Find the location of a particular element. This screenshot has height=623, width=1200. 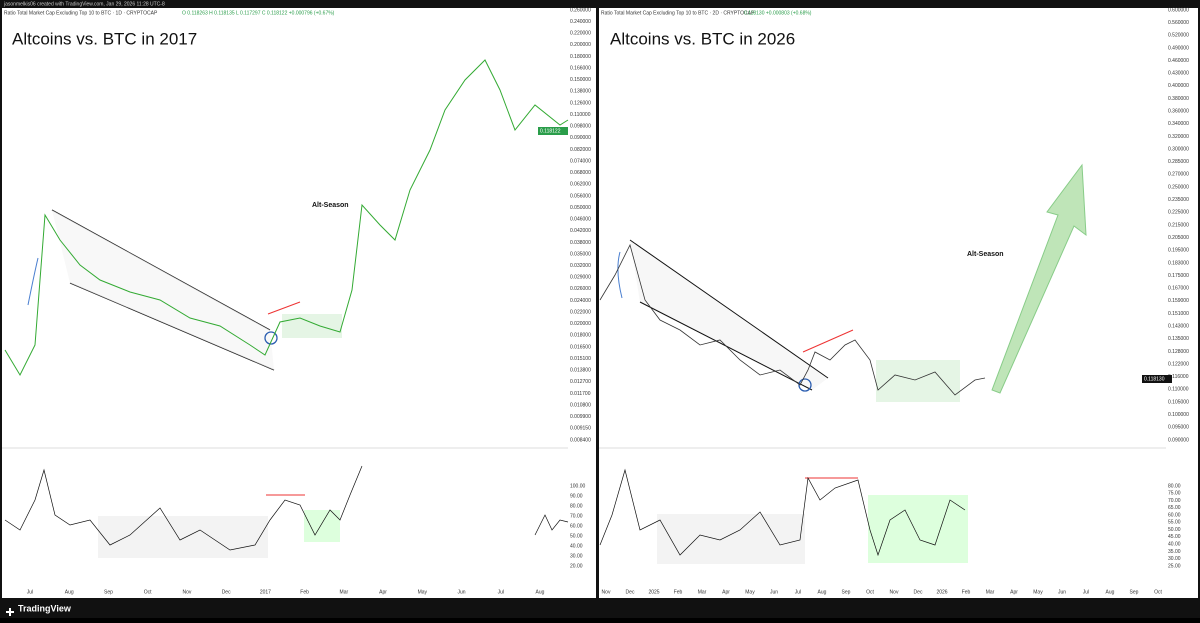

price-tick-label: 0.022000 is located at coordinates (580, 312).